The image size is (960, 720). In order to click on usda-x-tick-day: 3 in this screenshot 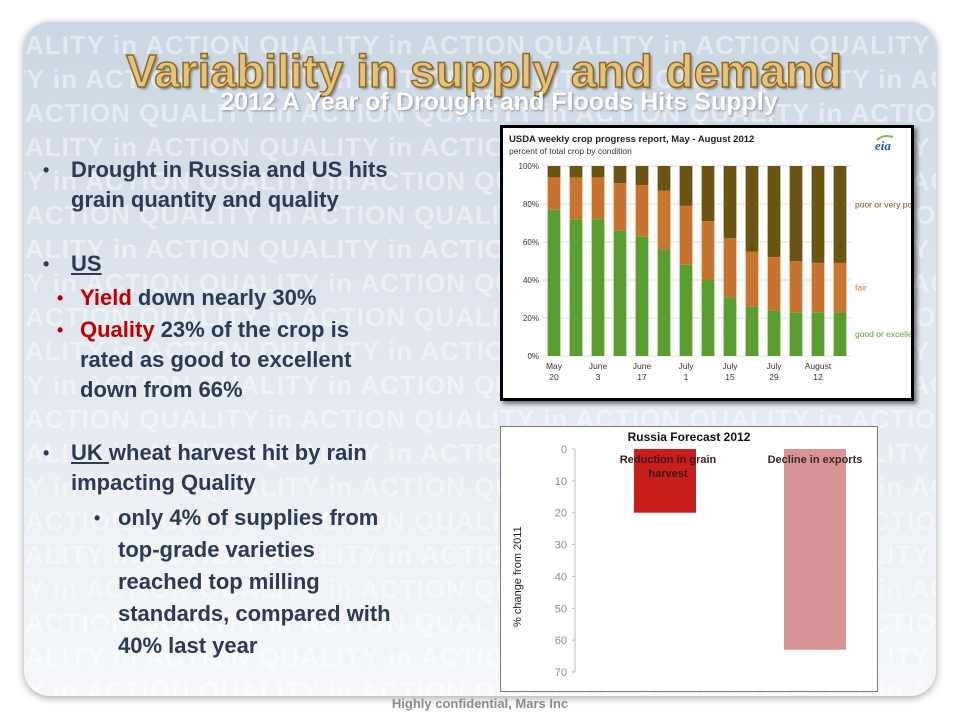, I will do `click(598, 377)`.